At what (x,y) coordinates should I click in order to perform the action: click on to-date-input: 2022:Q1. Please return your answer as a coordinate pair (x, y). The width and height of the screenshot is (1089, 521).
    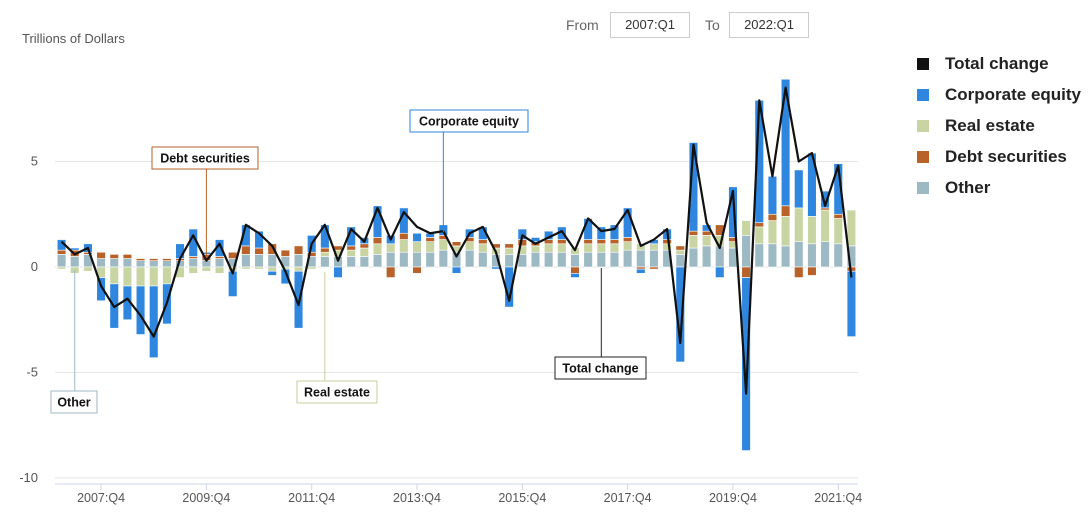
    Looking at the image, I should click on (769, 25).